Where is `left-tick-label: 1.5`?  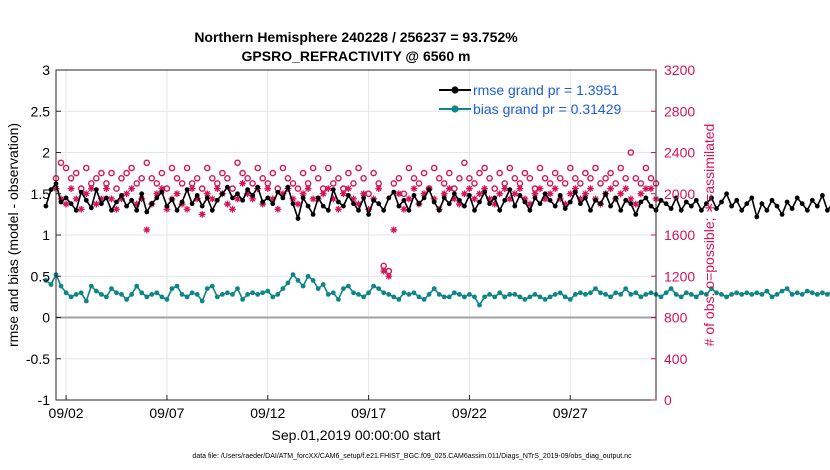
left-tick-label: 1.5 is located at coordinates (41, 194).